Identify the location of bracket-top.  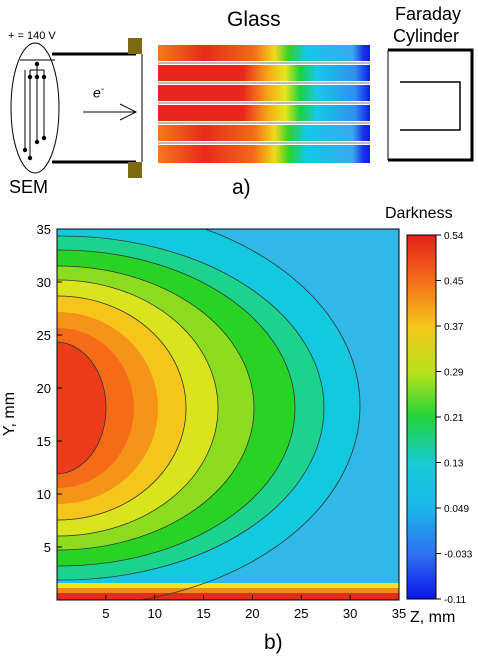
(135, 46).